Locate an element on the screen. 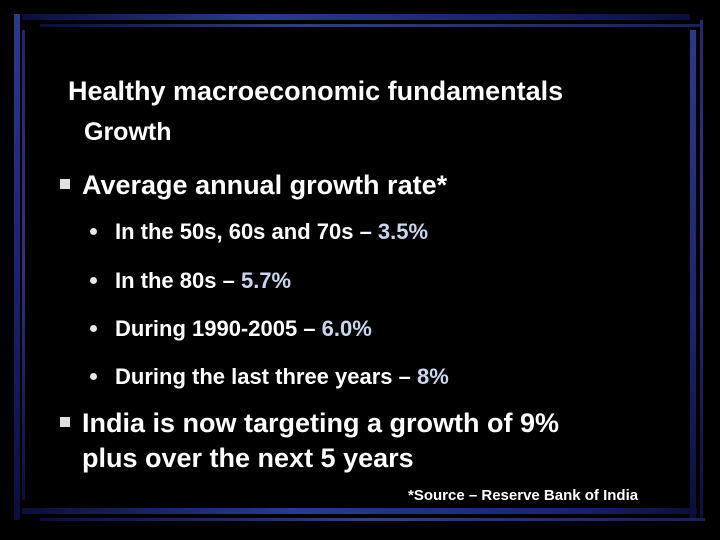 This screenshot has width=720, height=540. sub-bullet-80s: In the 80s – 5.7% is located at coordinates (190, 281).